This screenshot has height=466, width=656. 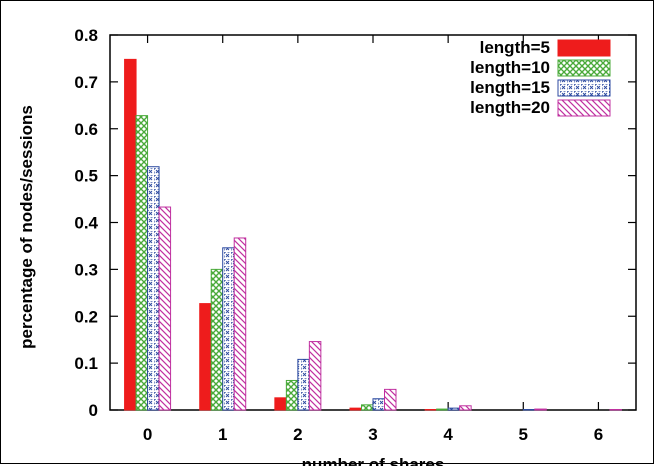 I want to click on x-tick-label: 2, so click(x=297, y=434).